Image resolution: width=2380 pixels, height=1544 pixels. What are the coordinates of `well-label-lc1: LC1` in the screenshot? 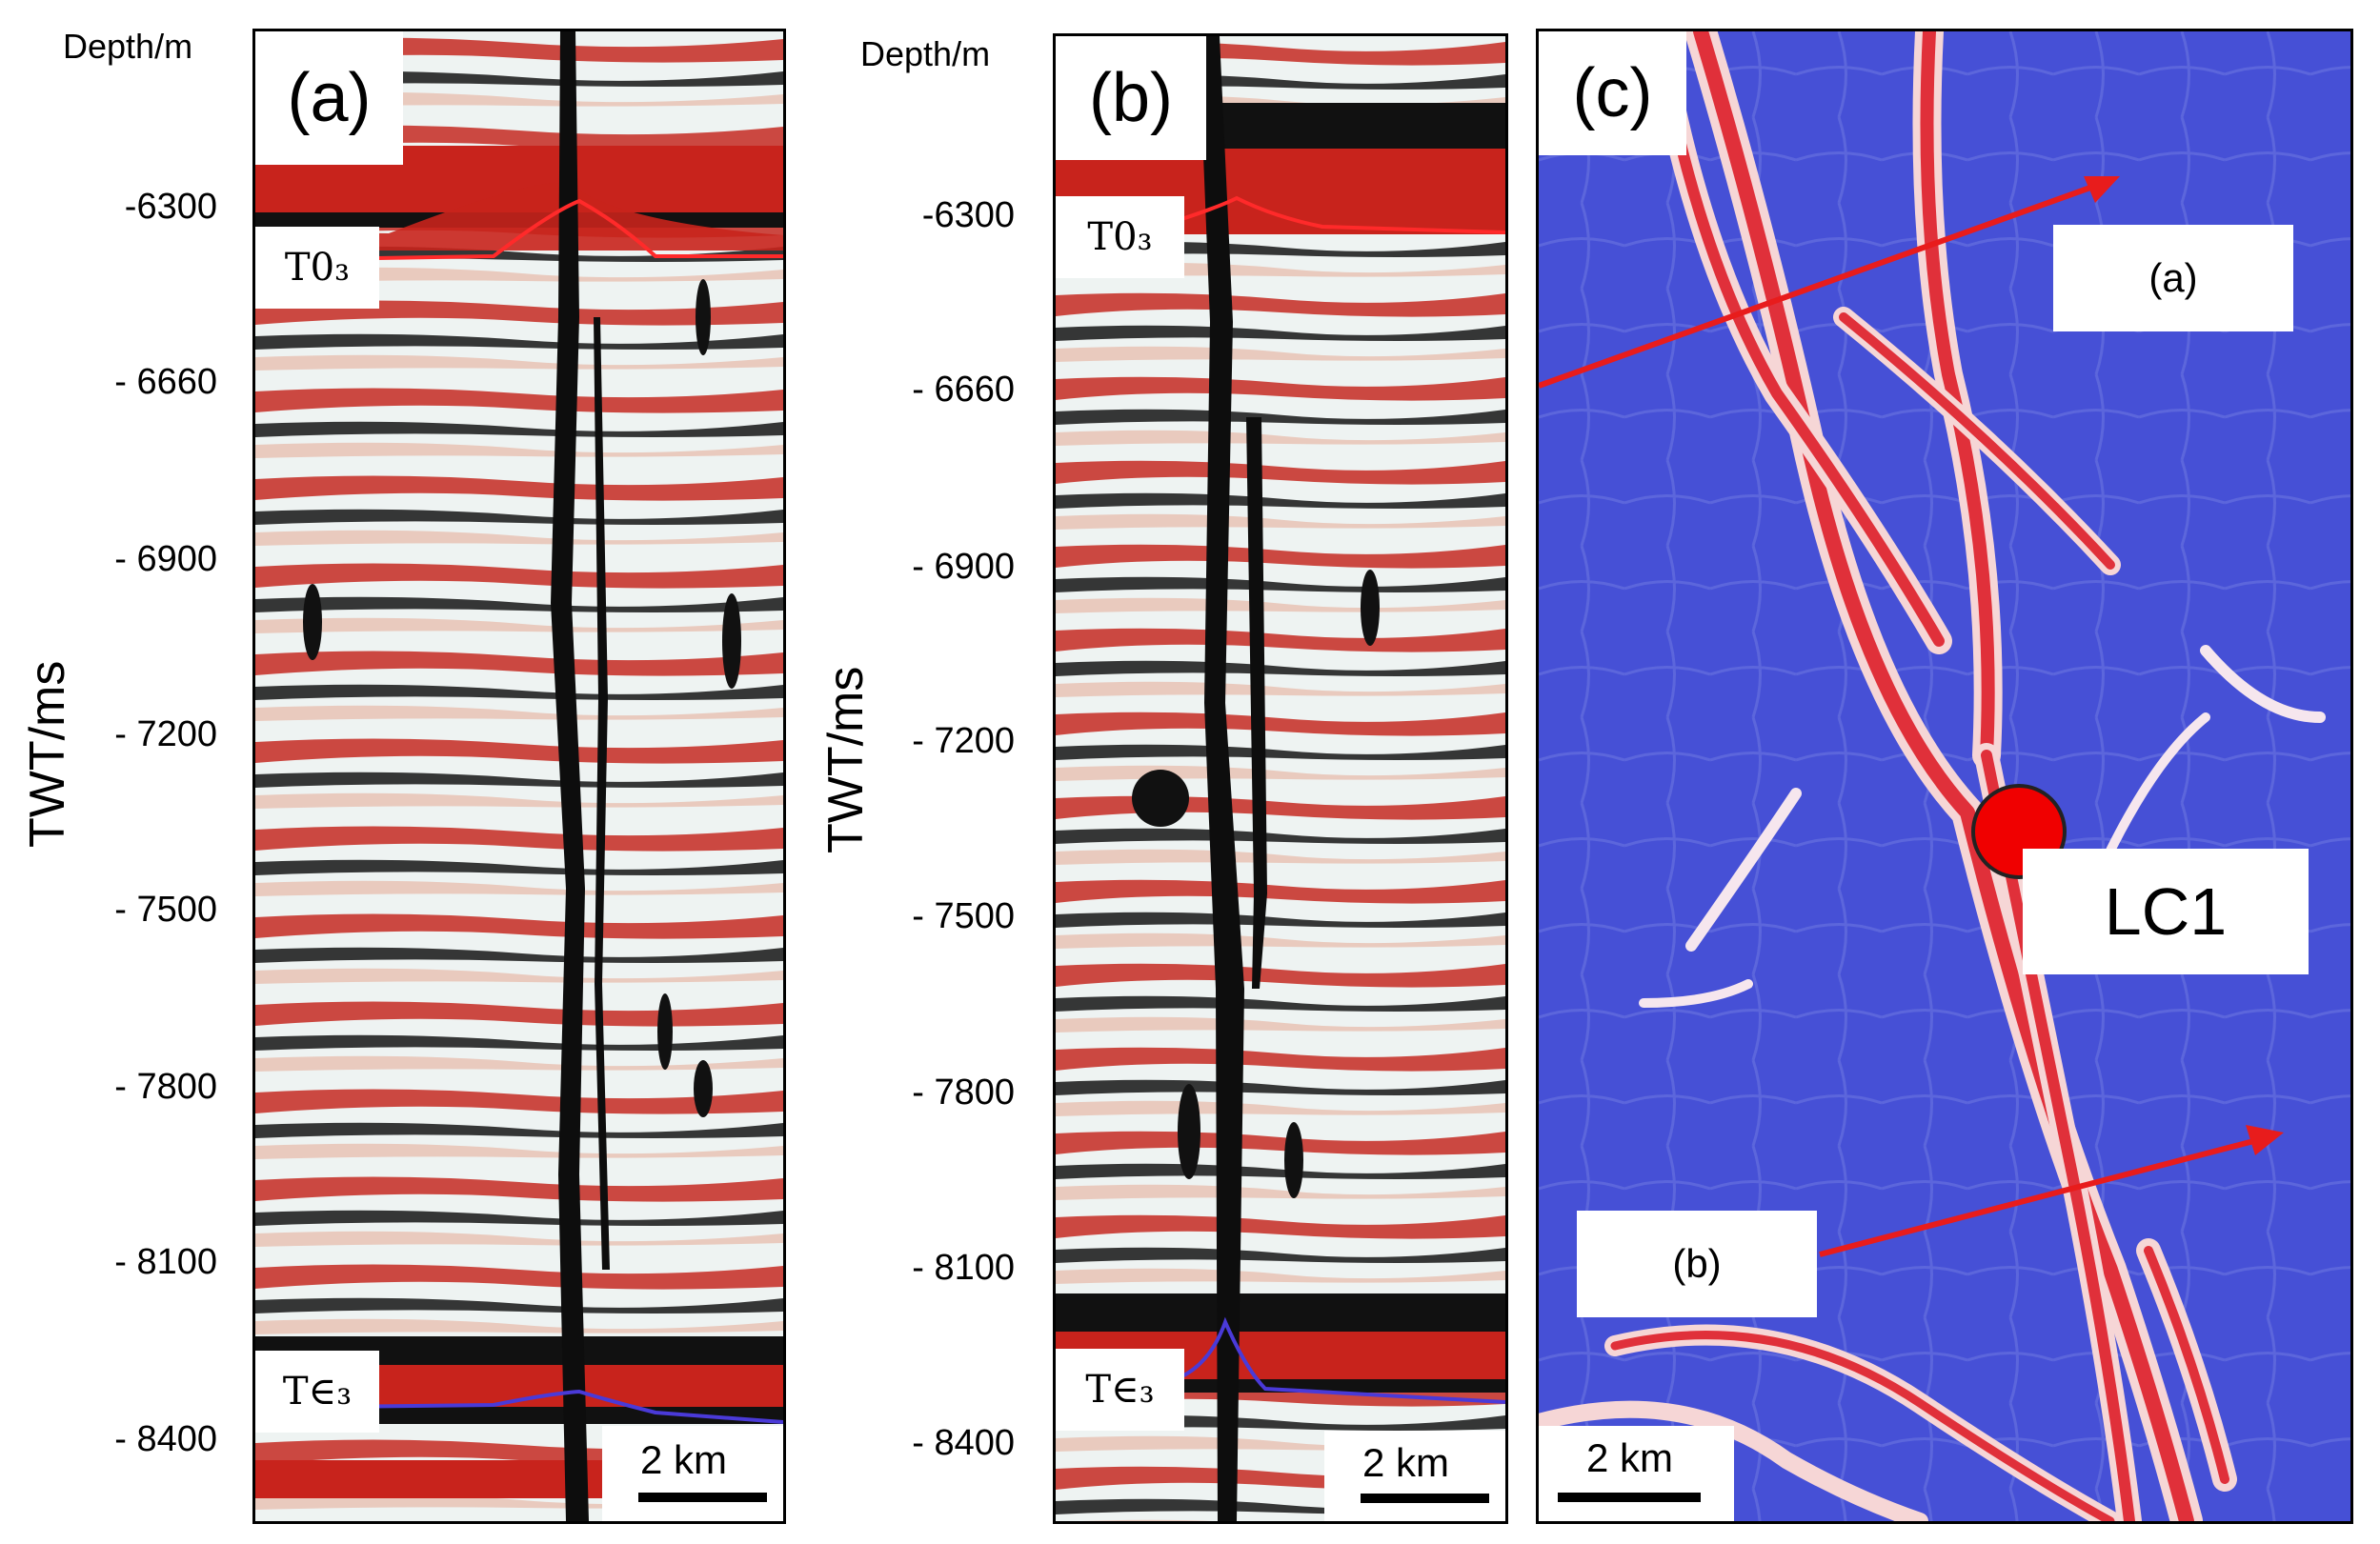 It's located at (2166, 911).